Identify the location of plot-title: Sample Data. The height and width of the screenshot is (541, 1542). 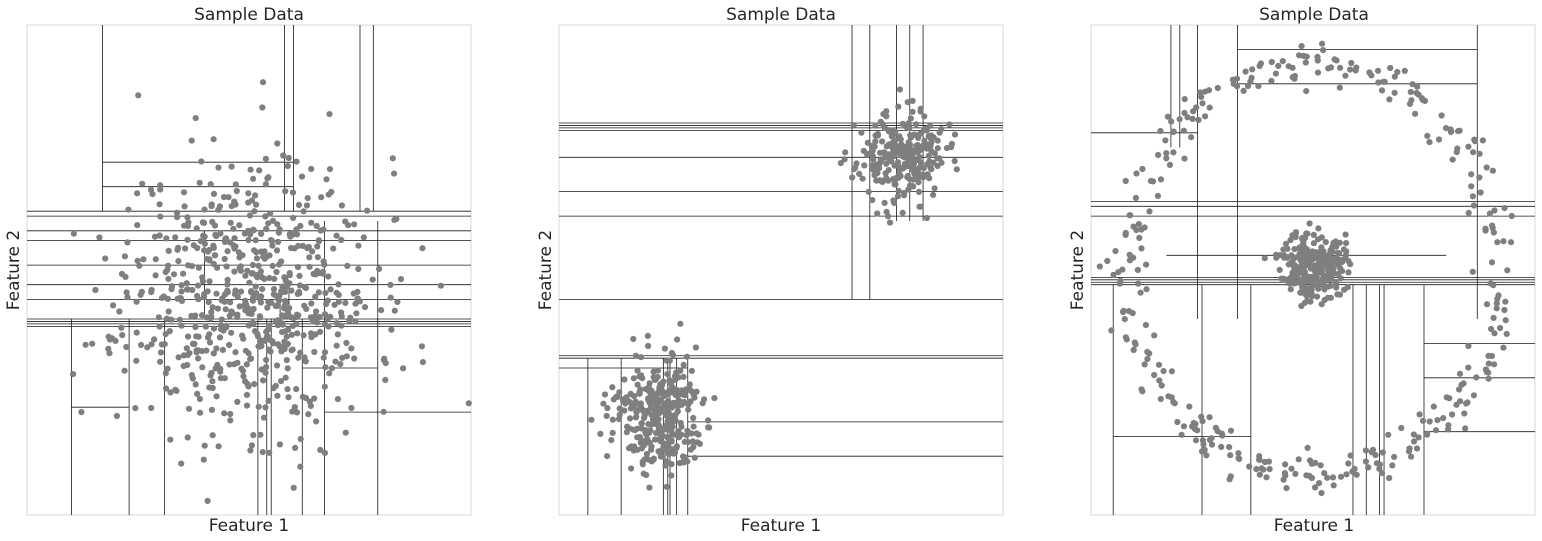
(249, 15).